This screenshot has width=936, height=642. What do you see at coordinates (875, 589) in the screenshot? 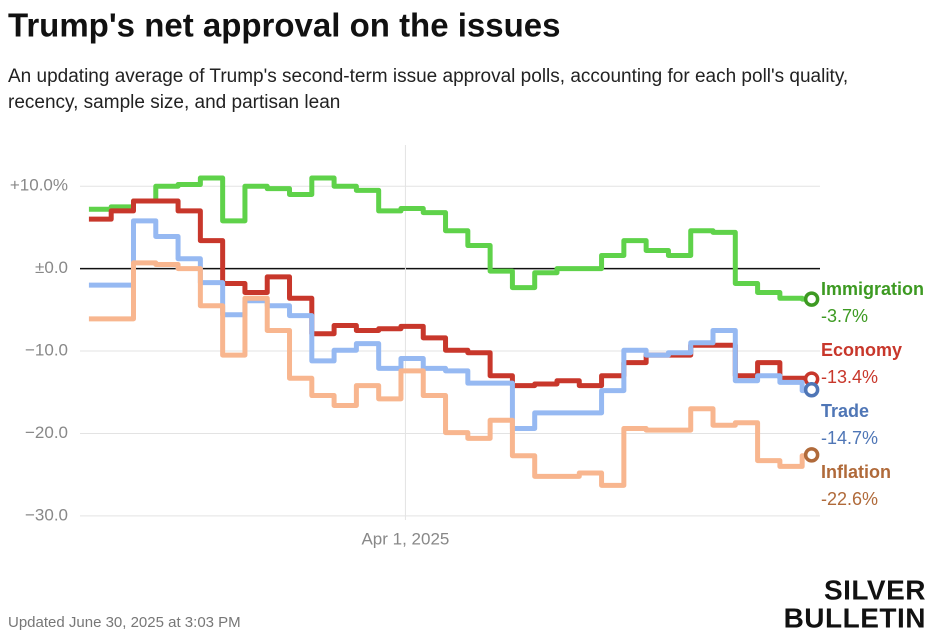
I see `brand-line: SILVER` at bounding box center [875, 589].